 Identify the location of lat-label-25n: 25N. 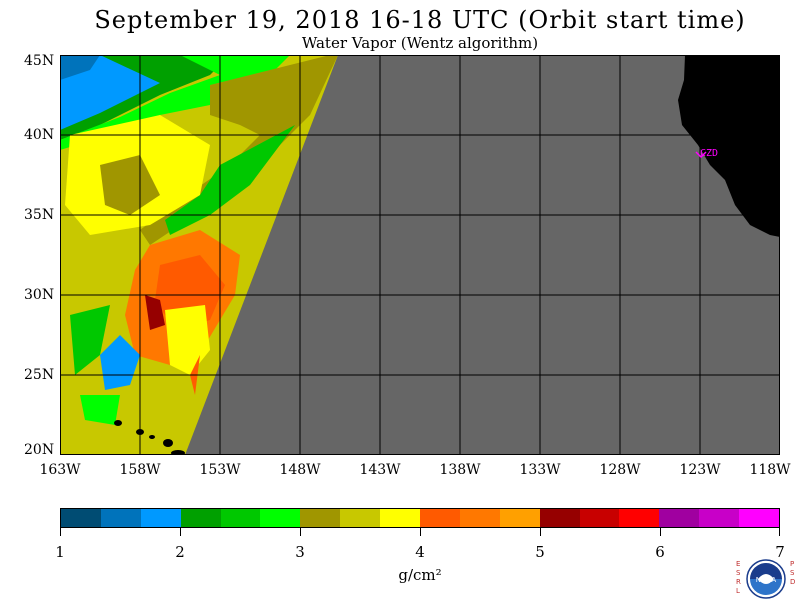
(39, 375).